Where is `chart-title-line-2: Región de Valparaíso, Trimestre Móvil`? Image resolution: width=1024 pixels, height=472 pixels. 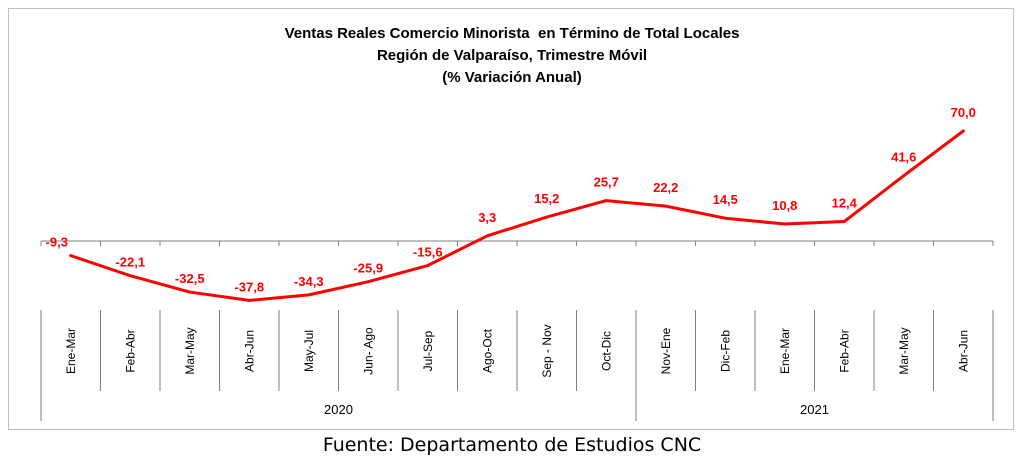 chart-title-line-2: Región de Valparaíso, Trimestre Móvil is located at coordinates (512, 55).